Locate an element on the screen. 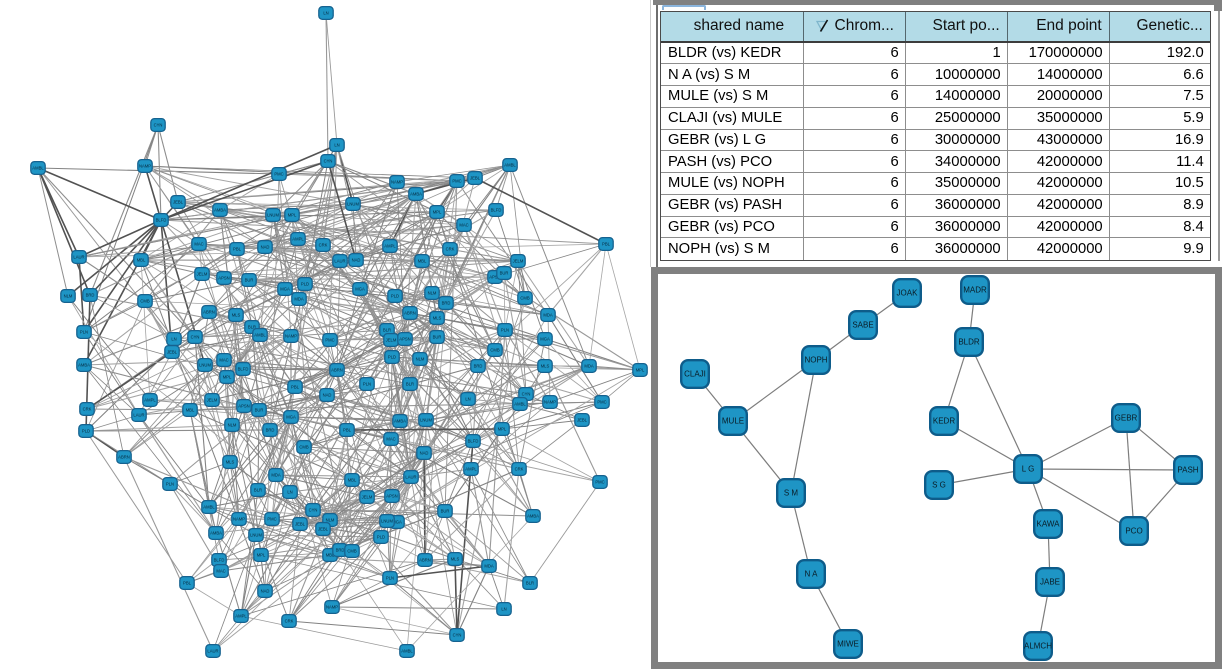 The width and height of the screenshot is (1222, 669). svg-text: MULE is located at coordinates (733, 421).